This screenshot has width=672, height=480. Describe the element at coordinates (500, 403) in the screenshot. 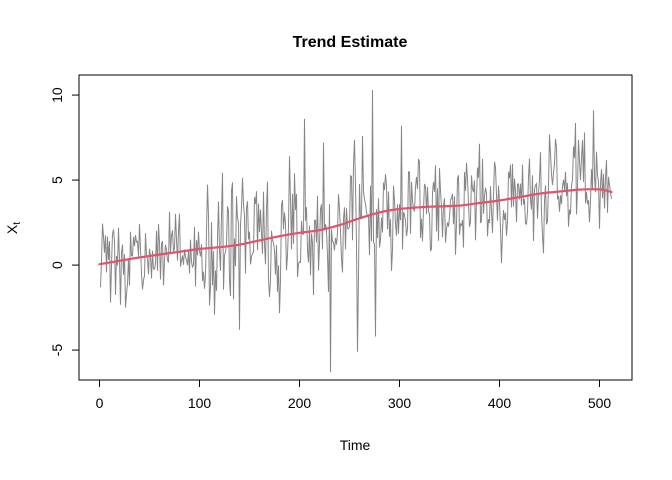

I see `x-tick-label: 400` at that location.